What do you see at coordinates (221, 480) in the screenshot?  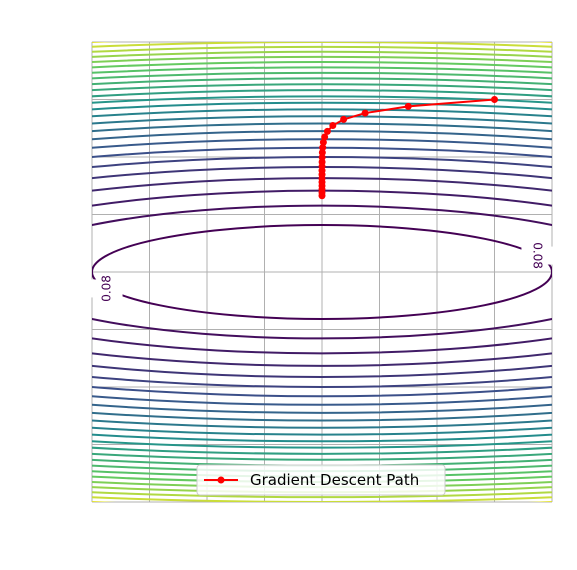 I see `legend-marker-swatch` at bounding box center [221, 480].